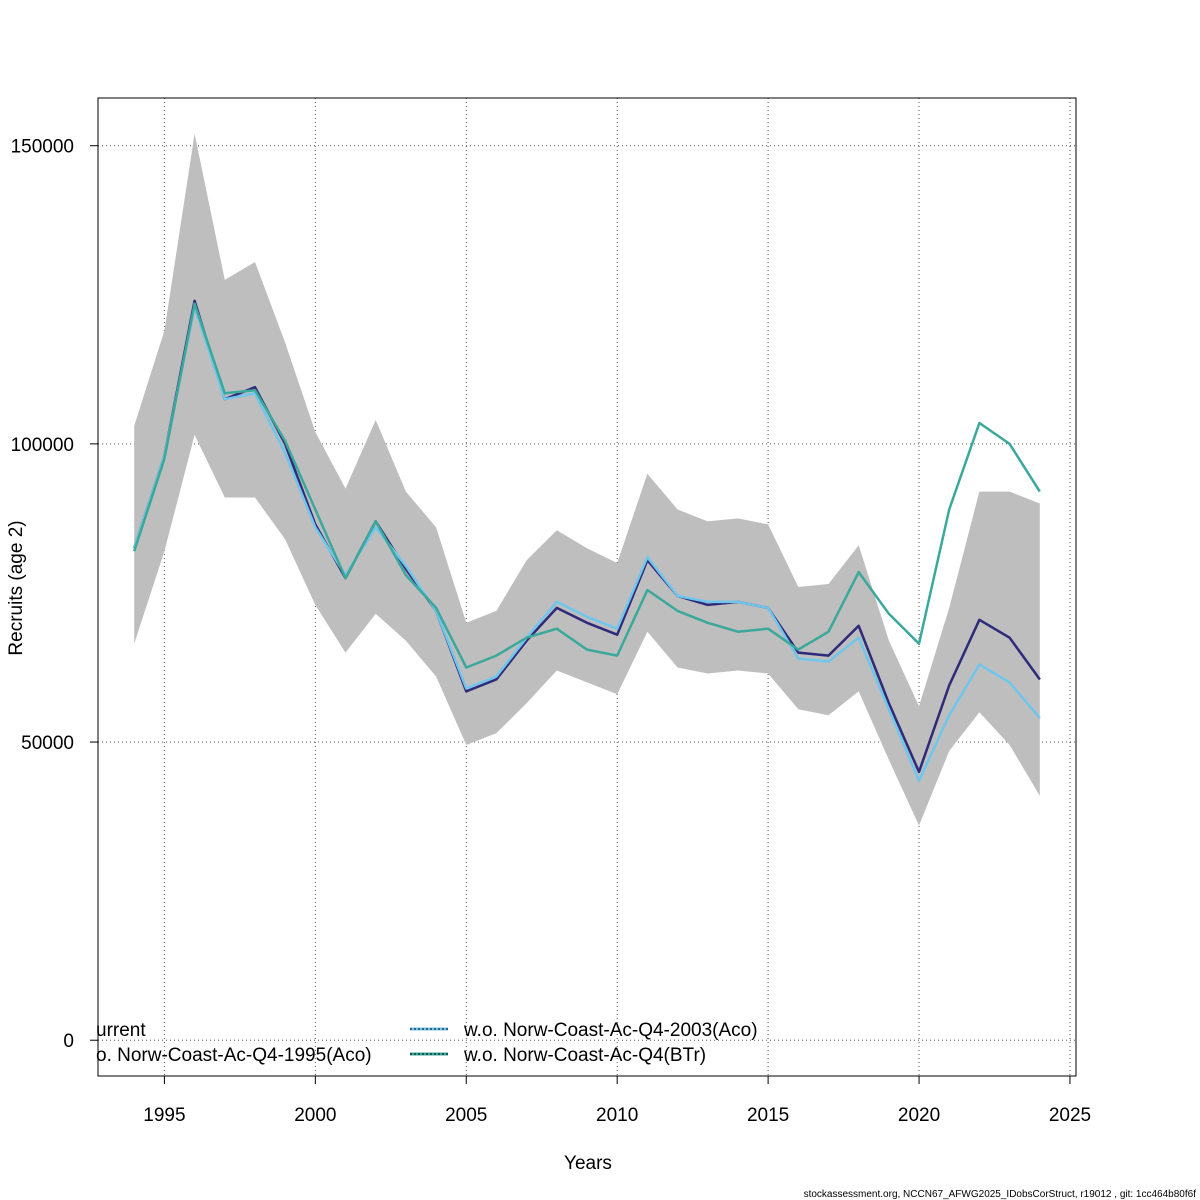 The height and width of the screenshot is (1200, 1200). Describe the element at coordinates (47, 743) in the screenshot. I see `y-tick-label: 50000` at that location.